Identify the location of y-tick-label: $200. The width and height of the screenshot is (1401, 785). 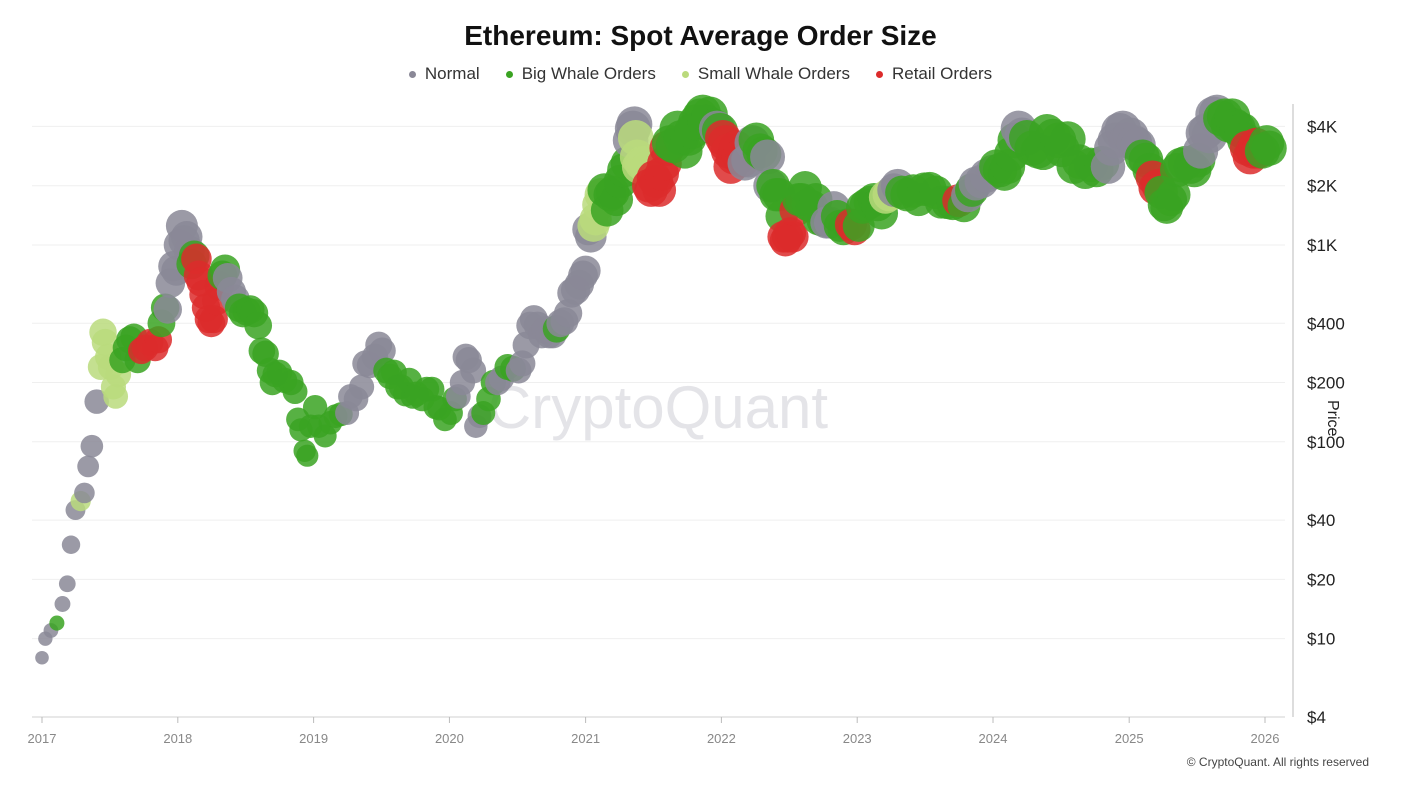
(1326, 383).